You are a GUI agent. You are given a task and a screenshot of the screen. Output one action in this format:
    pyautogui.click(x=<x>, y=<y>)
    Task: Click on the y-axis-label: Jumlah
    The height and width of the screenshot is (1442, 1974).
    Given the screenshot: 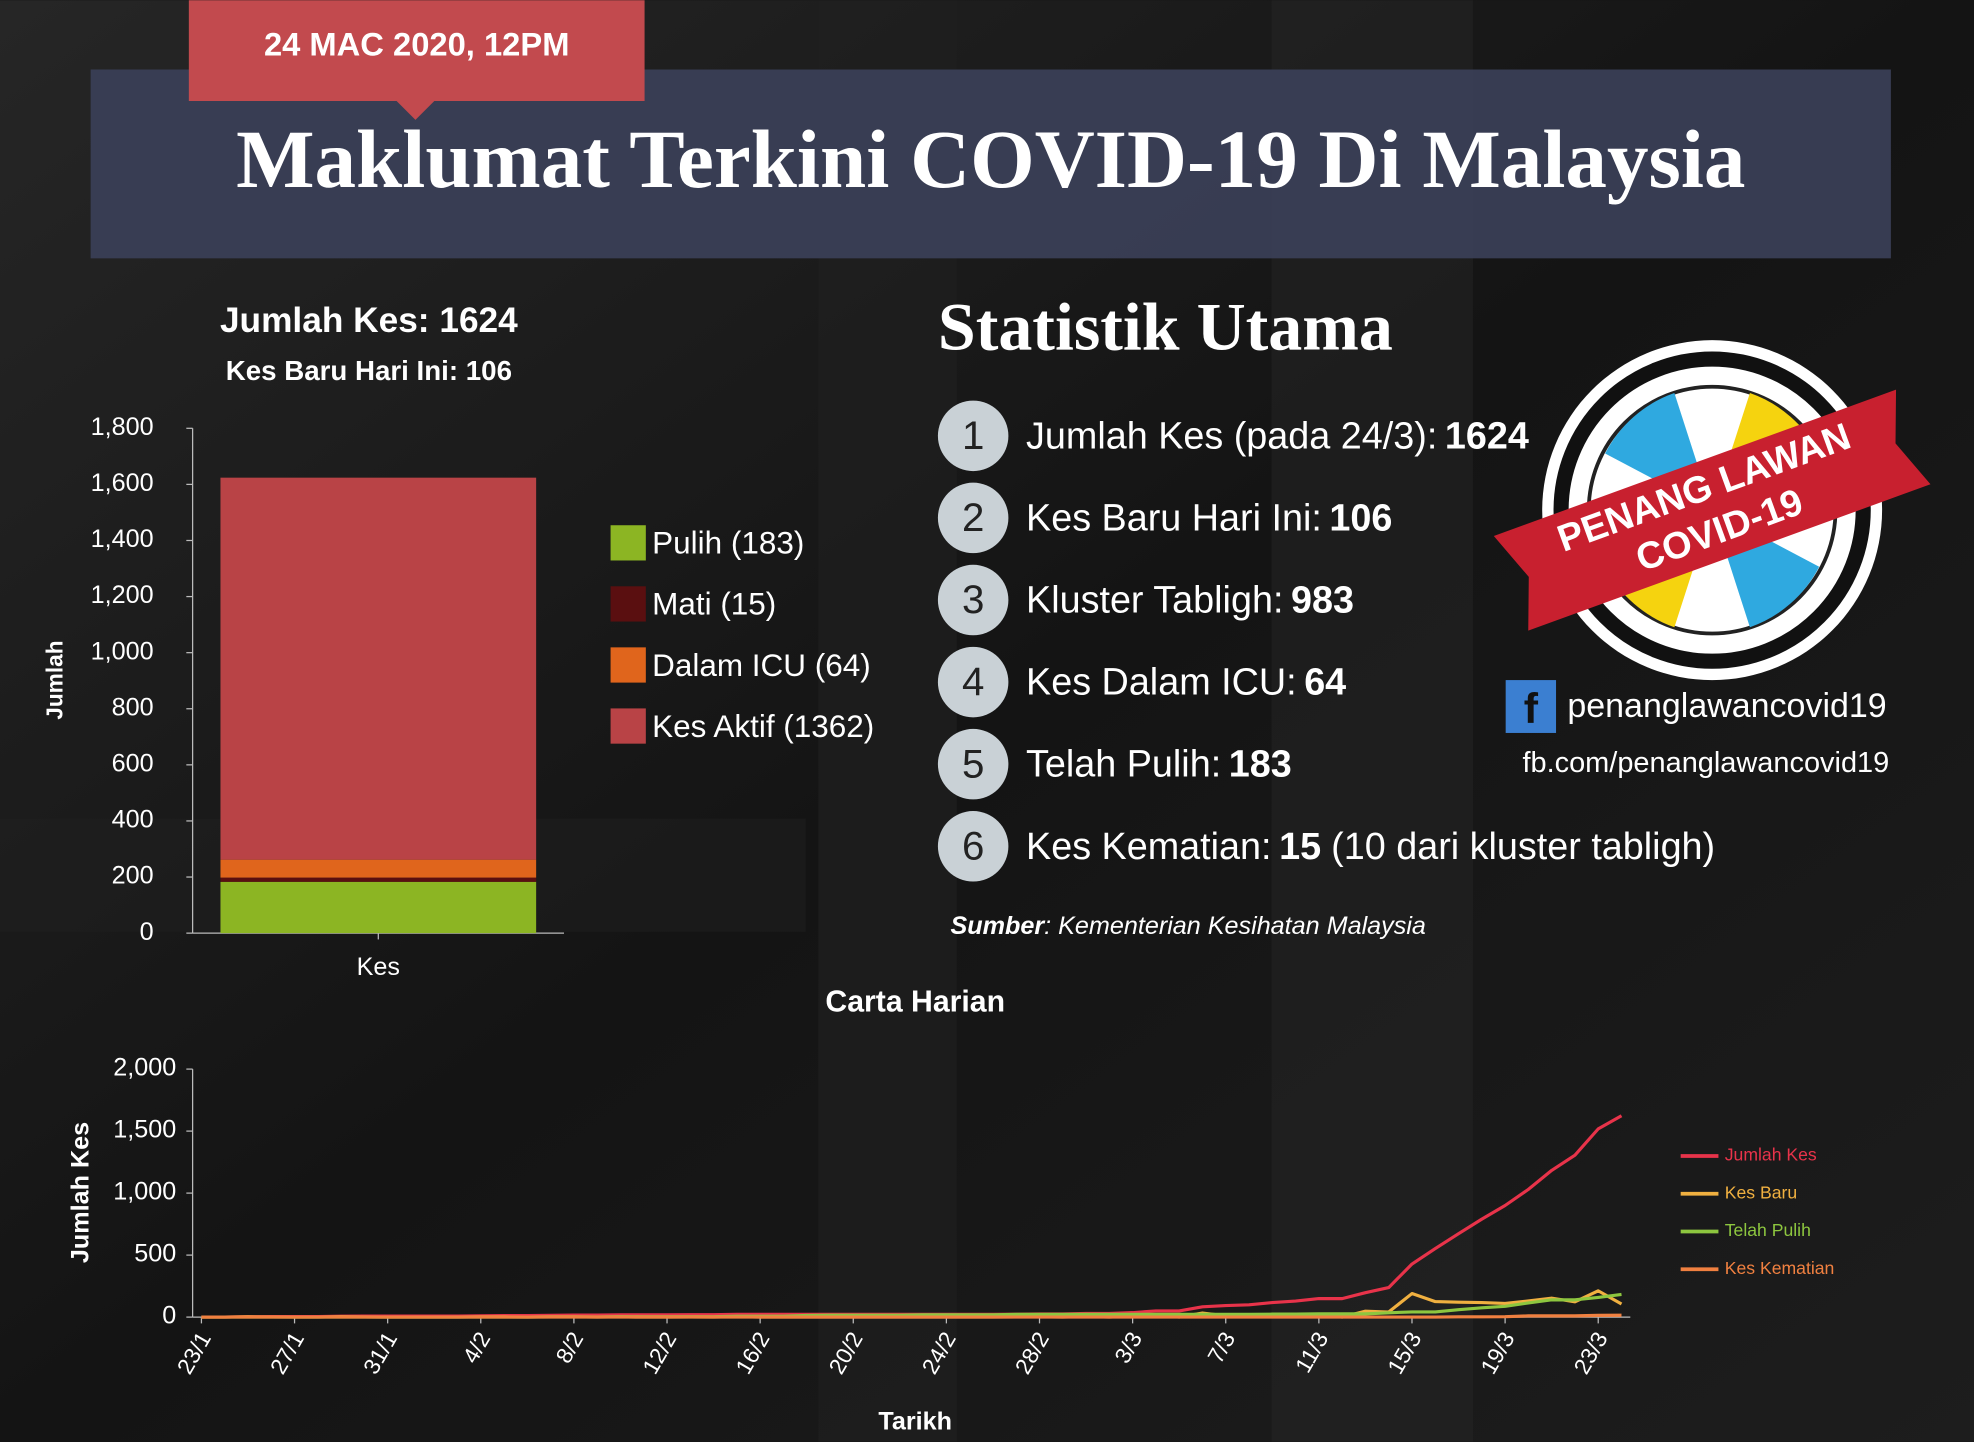 What is the action you would take?
    pyautogui.click(x=55, y=679)
    